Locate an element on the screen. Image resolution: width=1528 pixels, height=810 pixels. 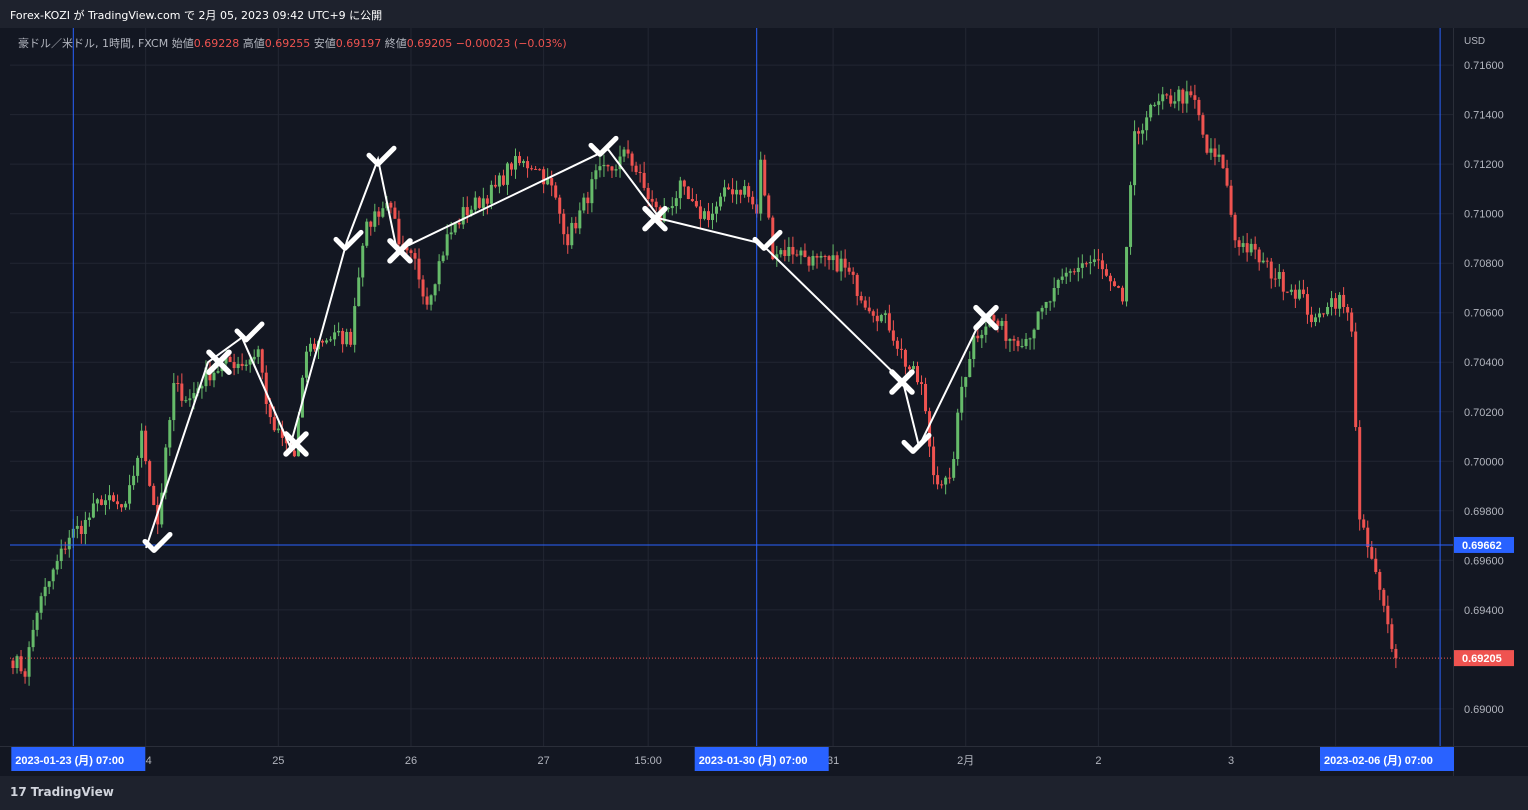
x-mark-icon is located at coordinates (400, 251).